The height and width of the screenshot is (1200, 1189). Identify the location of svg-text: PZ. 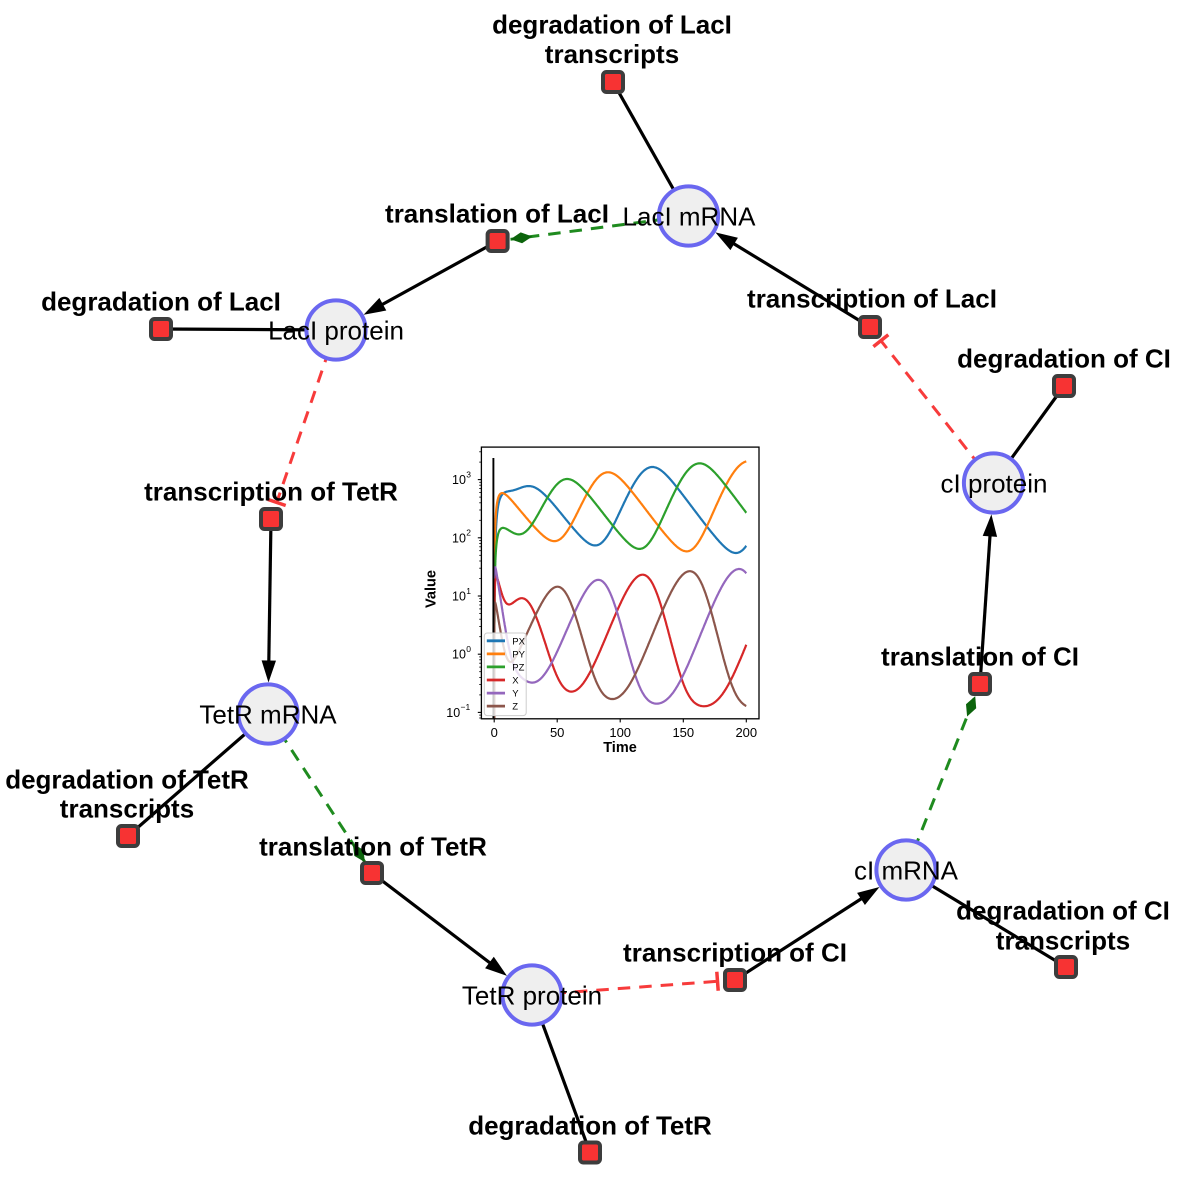
(518, 667).